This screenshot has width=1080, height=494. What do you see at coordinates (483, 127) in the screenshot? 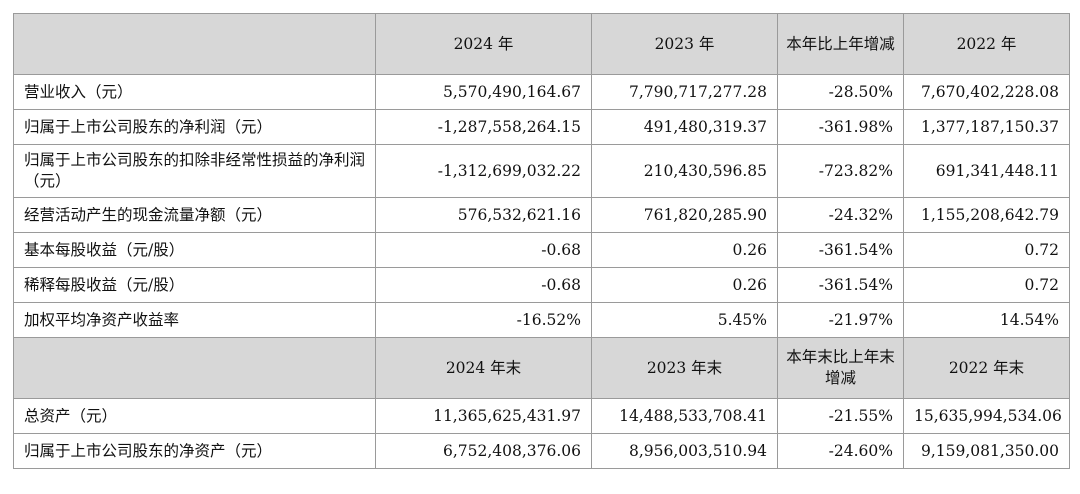
I see `value-2024: -1,287,558,264.15` at bounding box center [483, 127].